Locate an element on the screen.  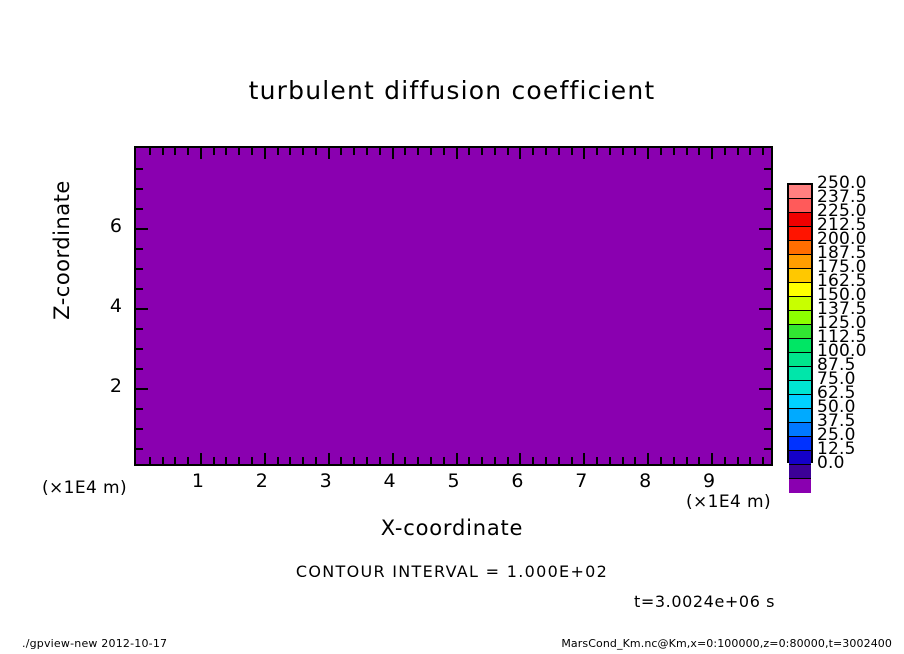
colorbar-tick-label: 87.5 is located at coordinates (836, 365).